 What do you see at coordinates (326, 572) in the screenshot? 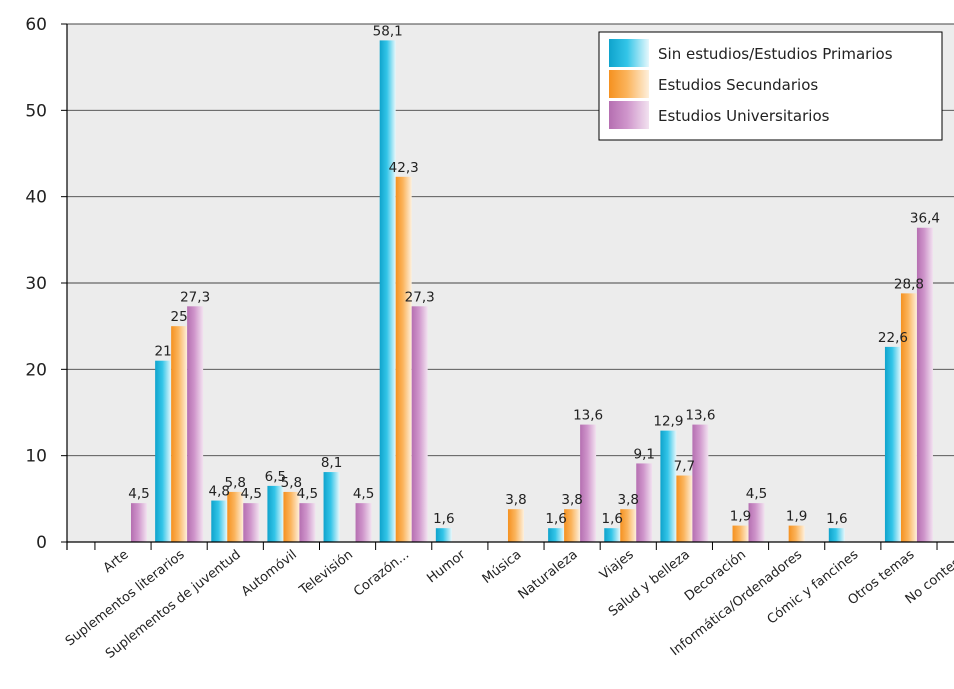
I see `x-tick-label: Televisión` at bounding box center [326, 572].